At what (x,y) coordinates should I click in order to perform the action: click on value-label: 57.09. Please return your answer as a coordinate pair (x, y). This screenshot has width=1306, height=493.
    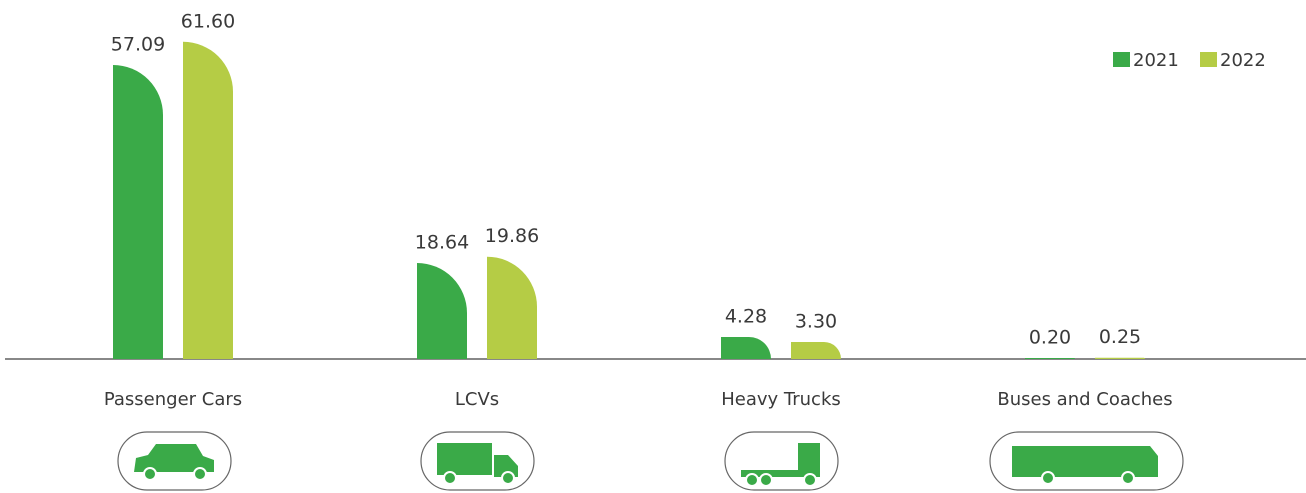
    Looking at the image, I should click on (138, 44).